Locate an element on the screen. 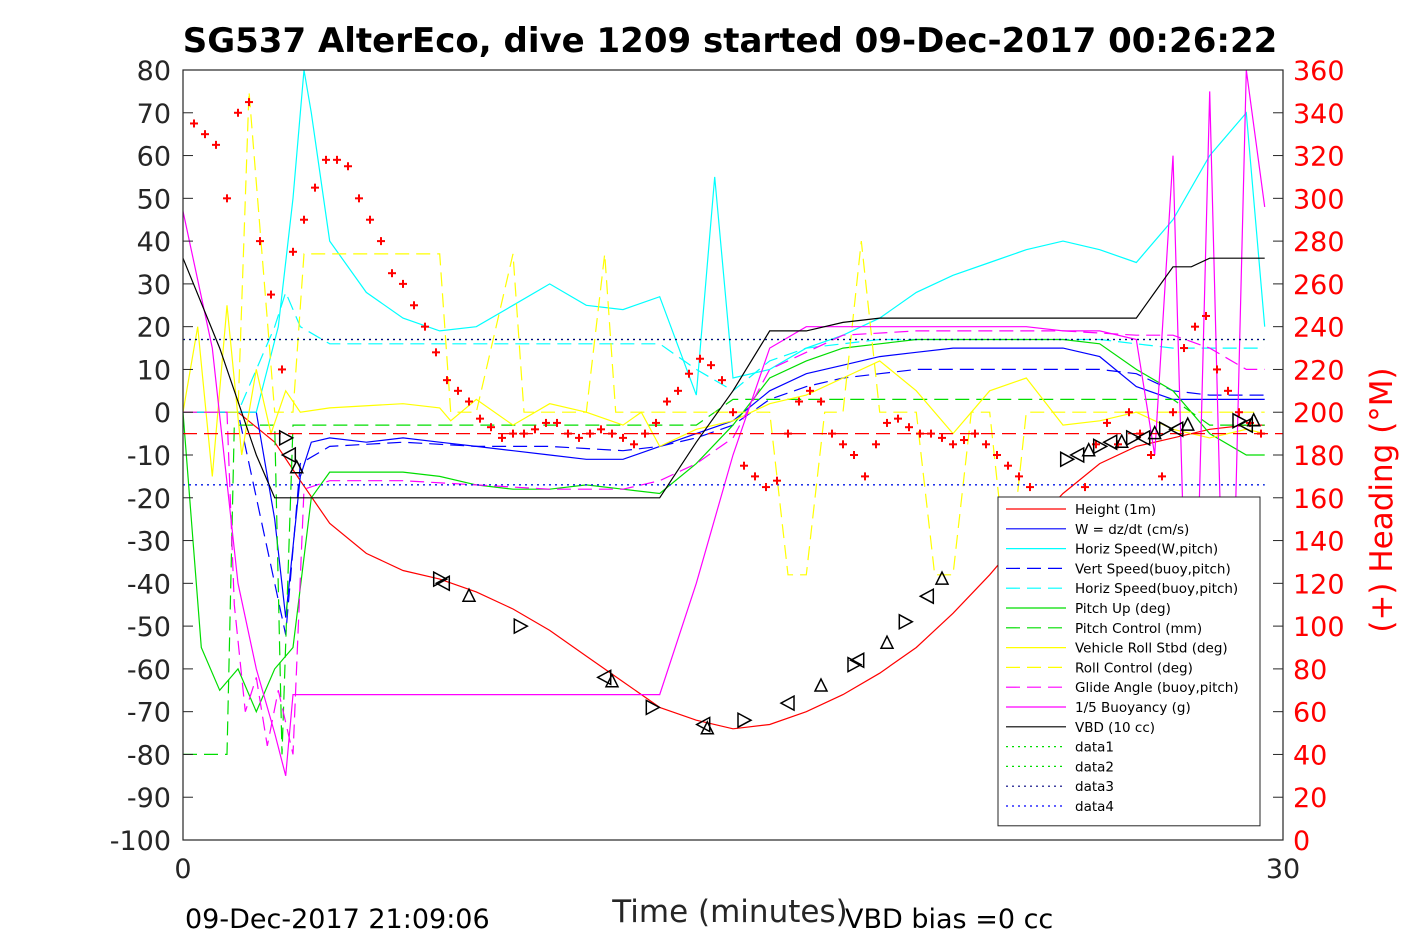 This screenshot has height=945, width=1417. right-tick-label: 40 is located at coordinates (1310, 755).